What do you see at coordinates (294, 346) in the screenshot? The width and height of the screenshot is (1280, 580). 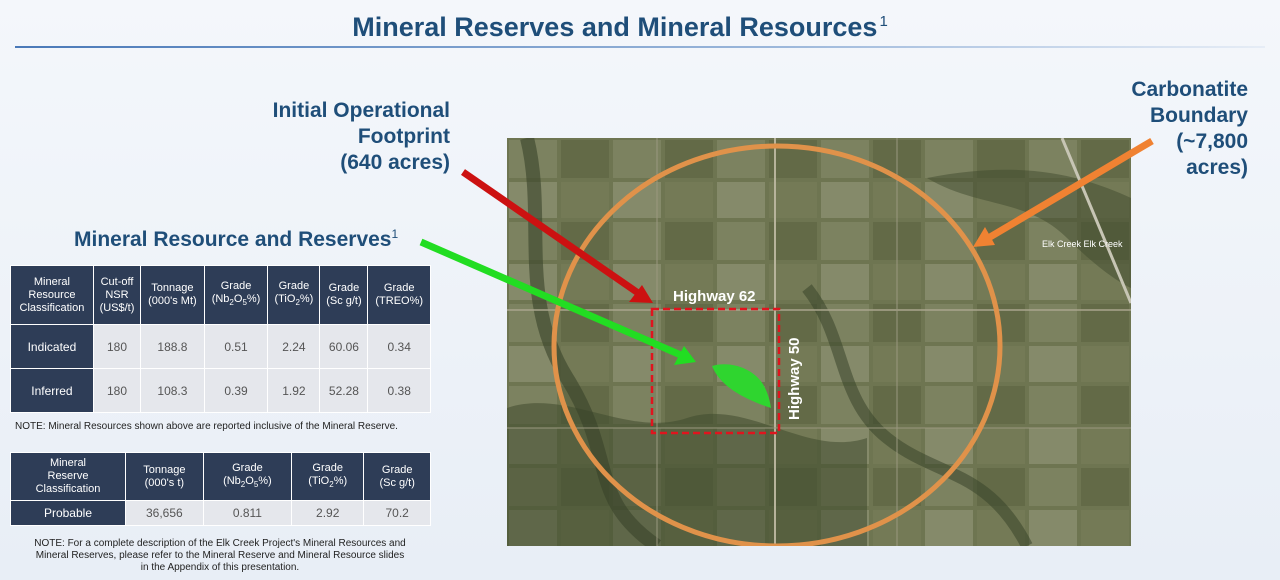 I see `table-cell: 2.24` at bounding box center [294, 346].